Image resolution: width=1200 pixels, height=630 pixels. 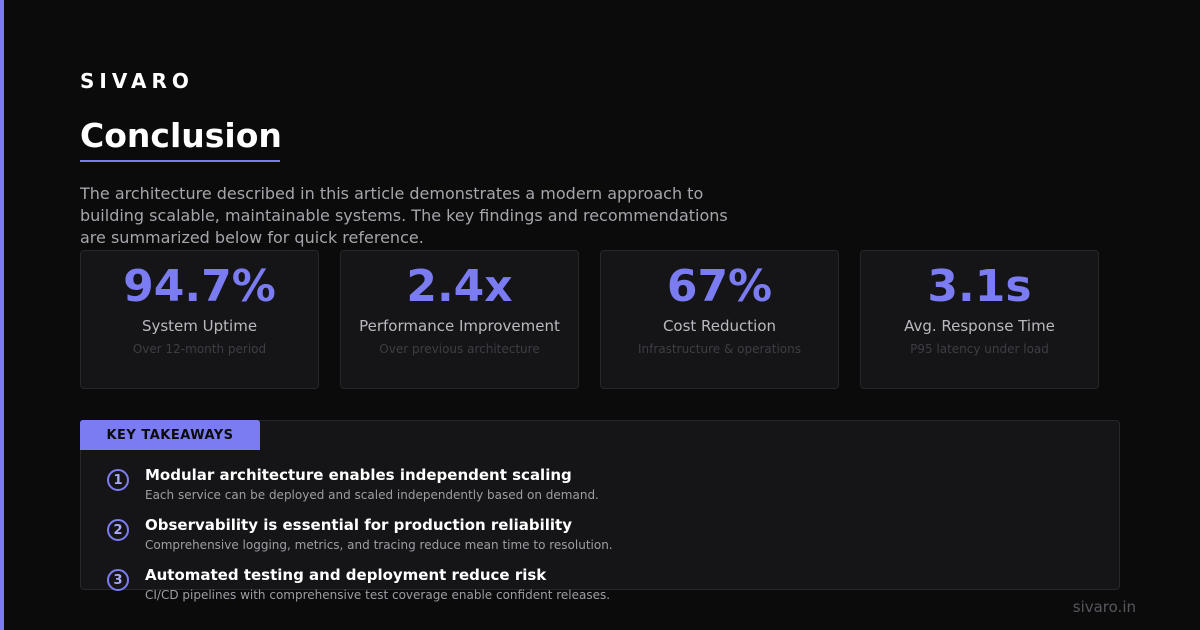 I want to click on stat-value: 3.1s, so click(x=979, y=286).